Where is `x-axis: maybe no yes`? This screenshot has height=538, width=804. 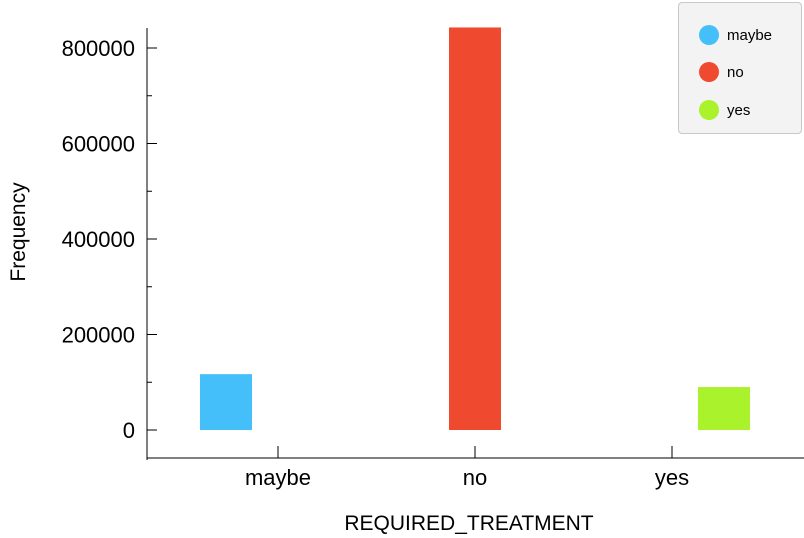
x-axis: maybe no yes is located at coordinates (475, 468).